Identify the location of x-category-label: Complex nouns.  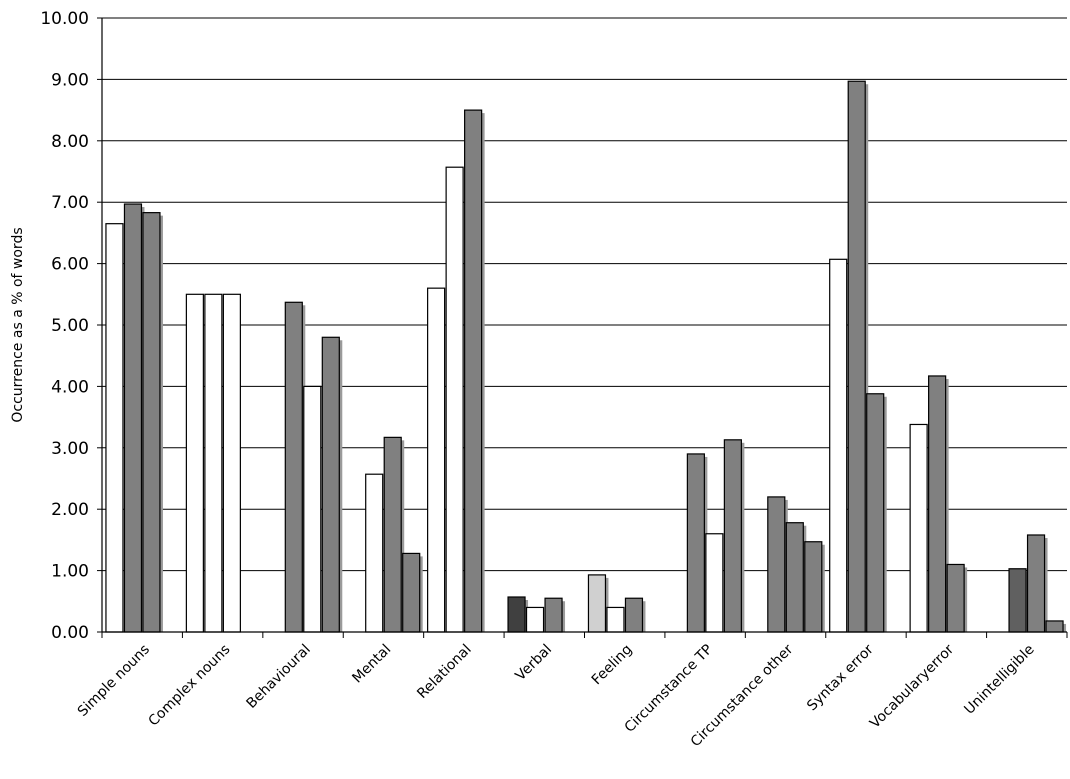
(190, 686).